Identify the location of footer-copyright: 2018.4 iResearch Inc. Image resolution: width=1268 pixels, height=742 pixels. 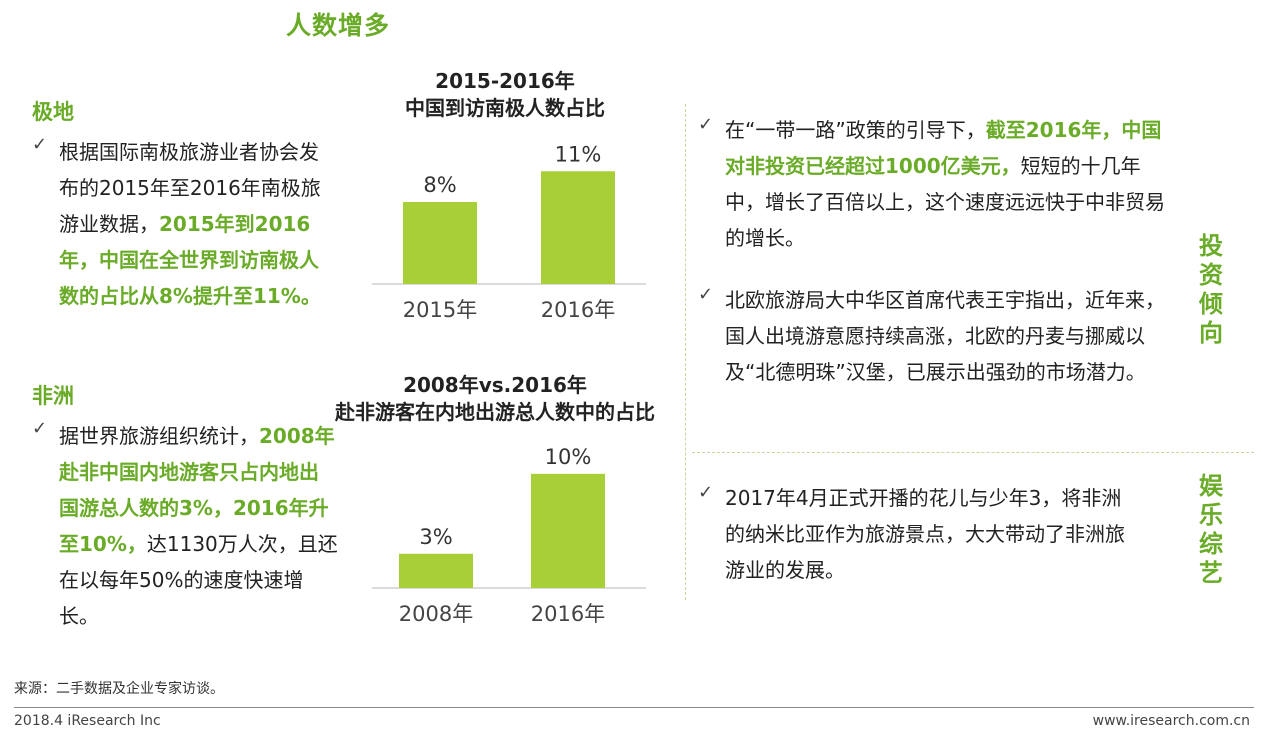
(87, 721).